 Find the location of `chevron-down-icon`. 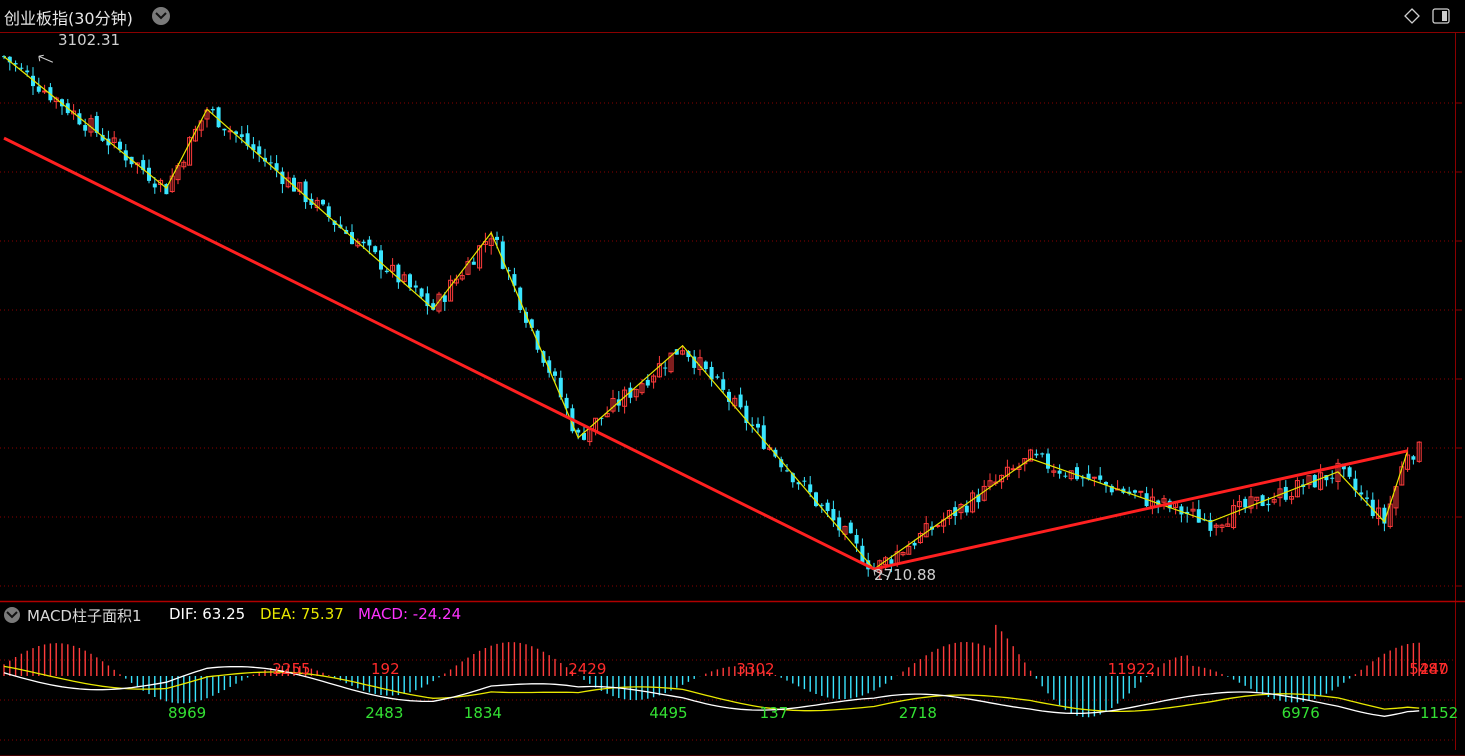

chevron-down-icon is located at coordinates (161, 16).